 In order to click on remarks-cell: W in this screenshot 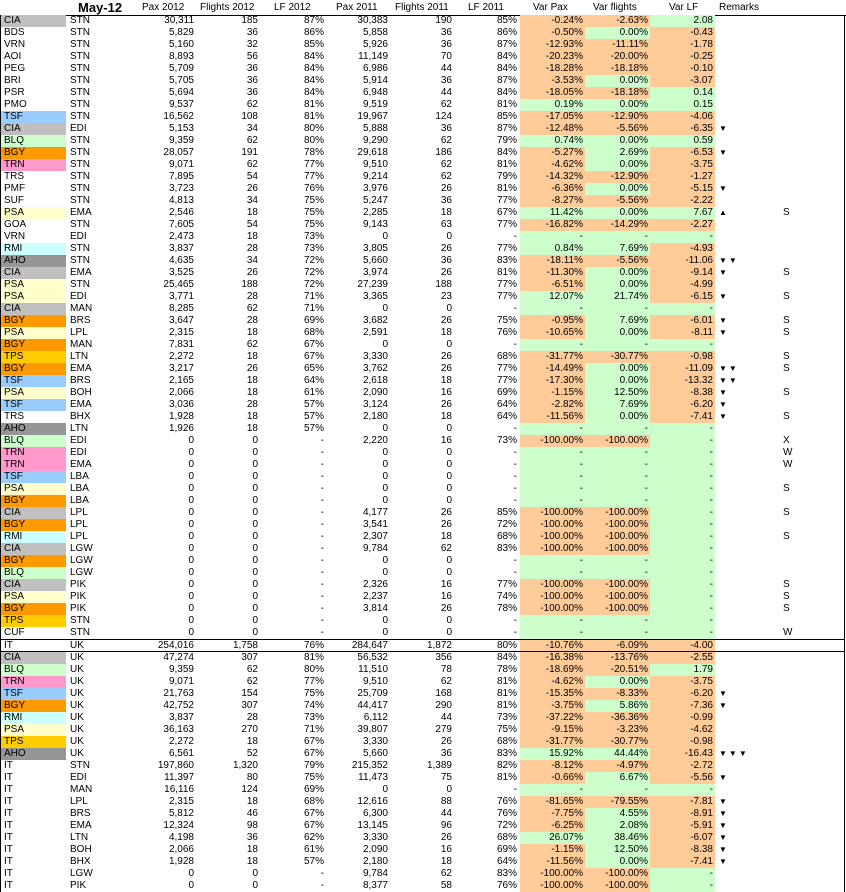, I will do `click(788, 632)`.